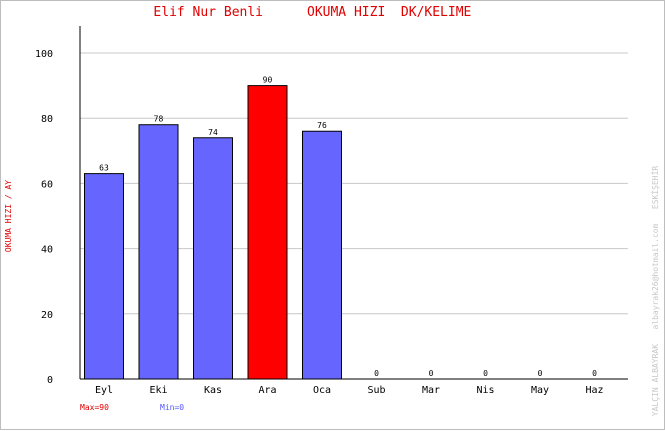 The image size is (665, 431). Describe the element at coordinates (50, 380) in the screenshot. I see `y-tick-label: 0` at that location.